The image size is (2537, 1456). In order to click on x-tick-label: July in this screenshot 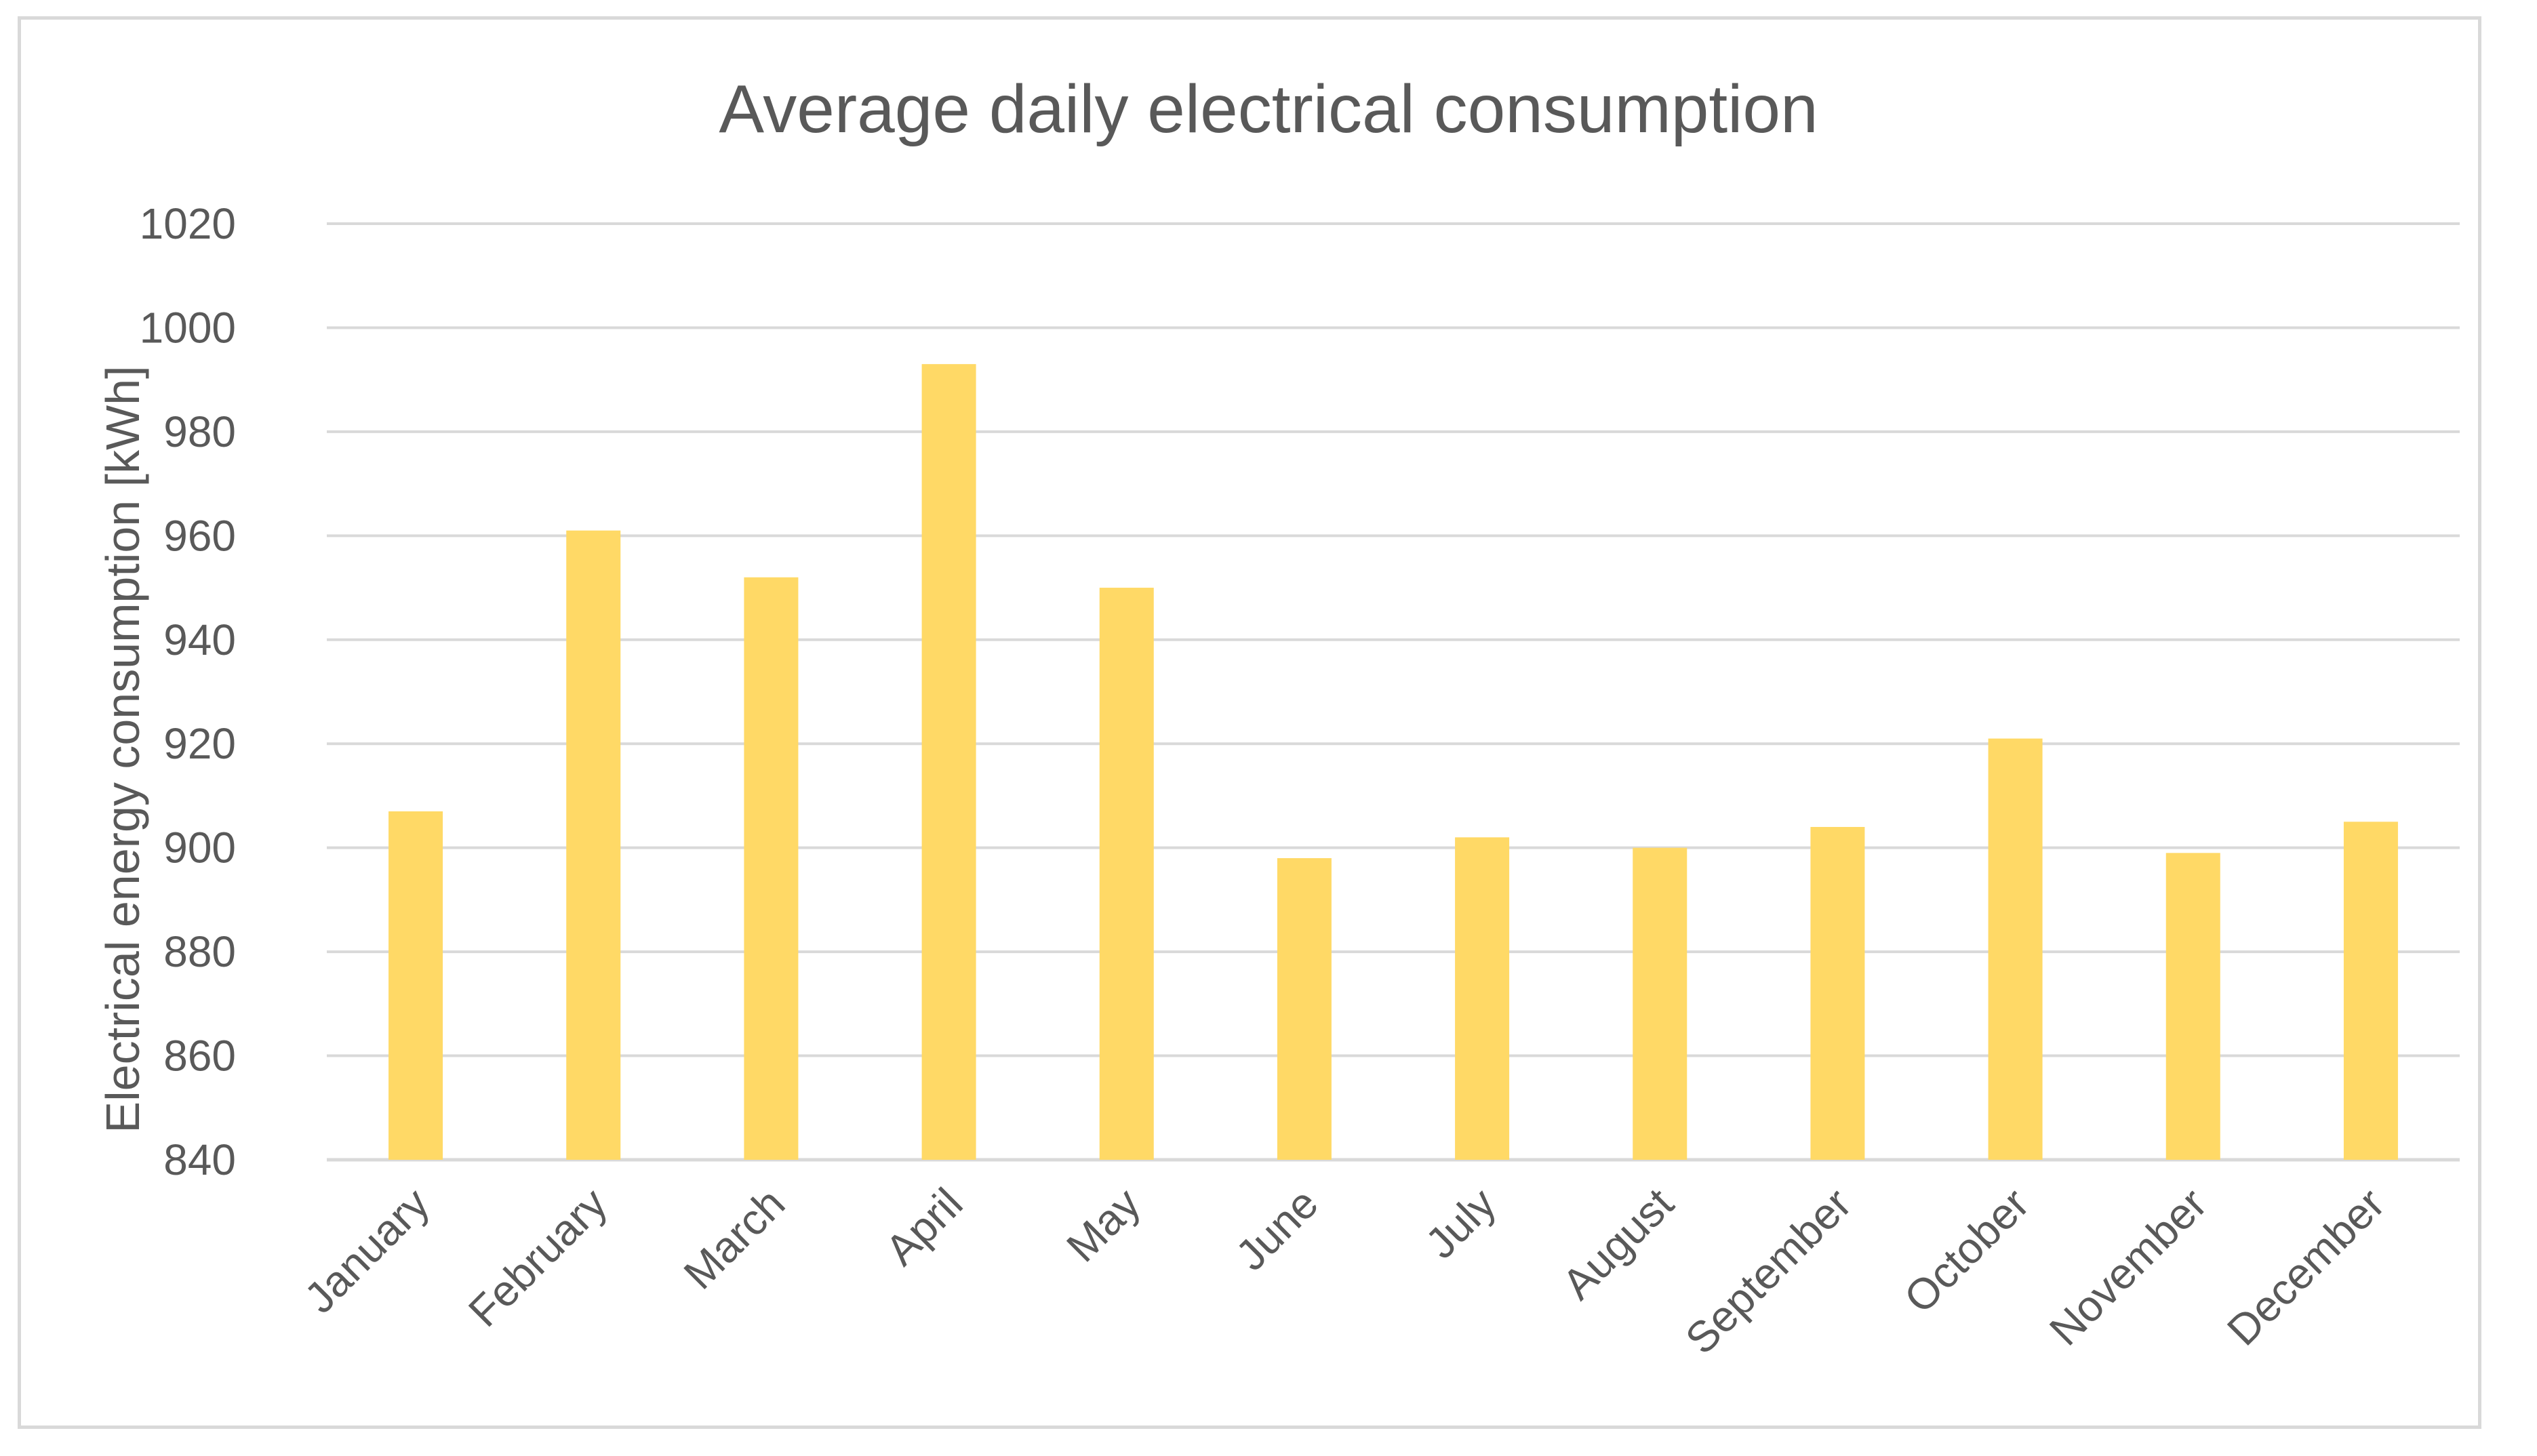, I will do `click(1460, 1223)`.